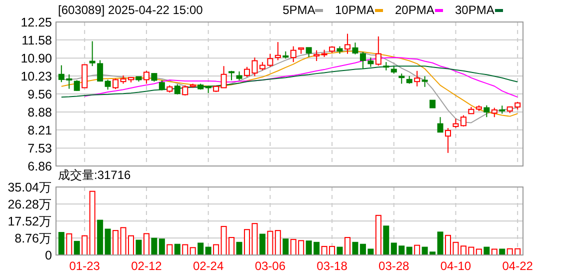 This screenshot has width=578, height=276. Describe the element at coordinates (354, 10) in the screenshot. I see `legend-label: 10PMA` at that location.